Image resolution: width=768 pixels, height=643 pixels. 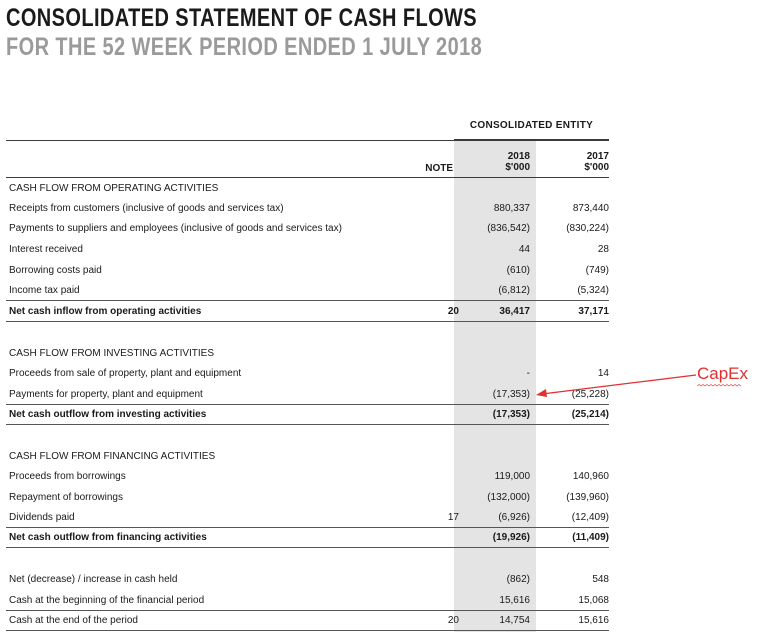 What do you see at coordinates (307, 177) in the screenshot?
I see `header-bottom-rule` at bounding box center [307, 177].